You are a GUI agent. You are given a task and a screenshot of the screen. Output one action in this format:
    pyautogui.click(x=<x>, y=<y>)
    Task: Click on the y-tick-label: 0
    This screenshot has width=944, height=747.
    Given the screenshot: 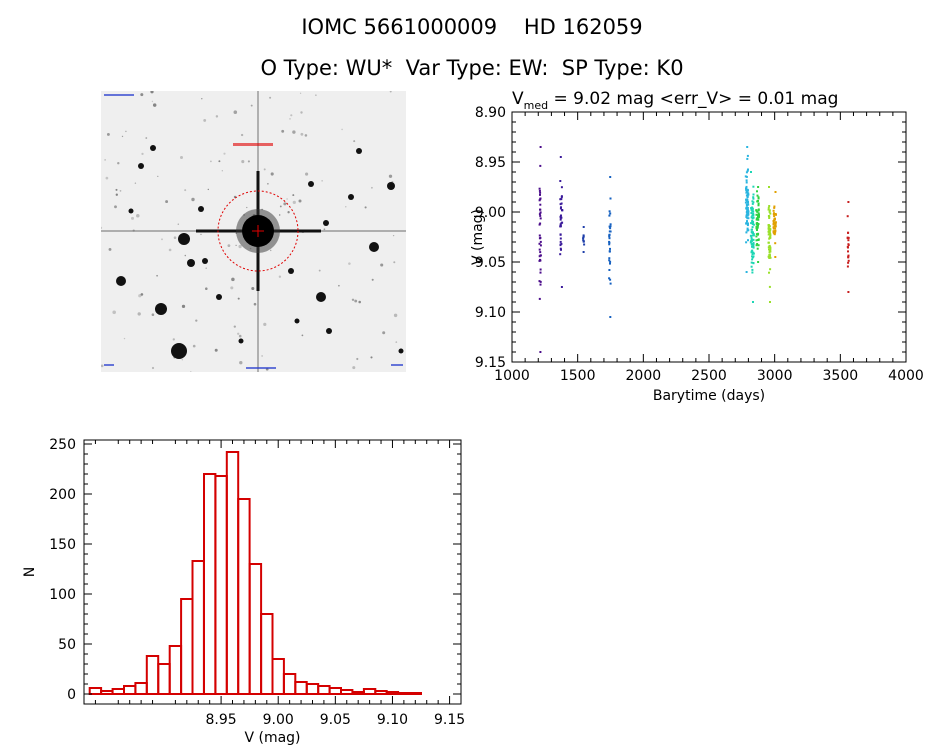 What is the action you would take?
    pyautogui.click(x=71, y=695)
    